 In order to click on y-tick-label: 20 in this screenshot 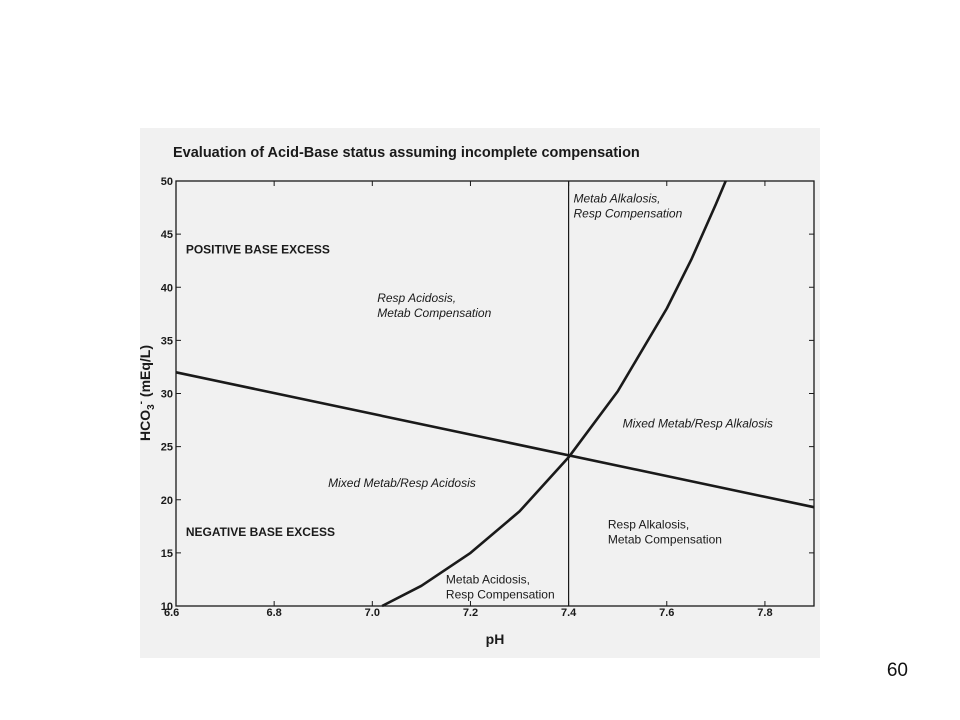, I will do `click(167, 501)`.